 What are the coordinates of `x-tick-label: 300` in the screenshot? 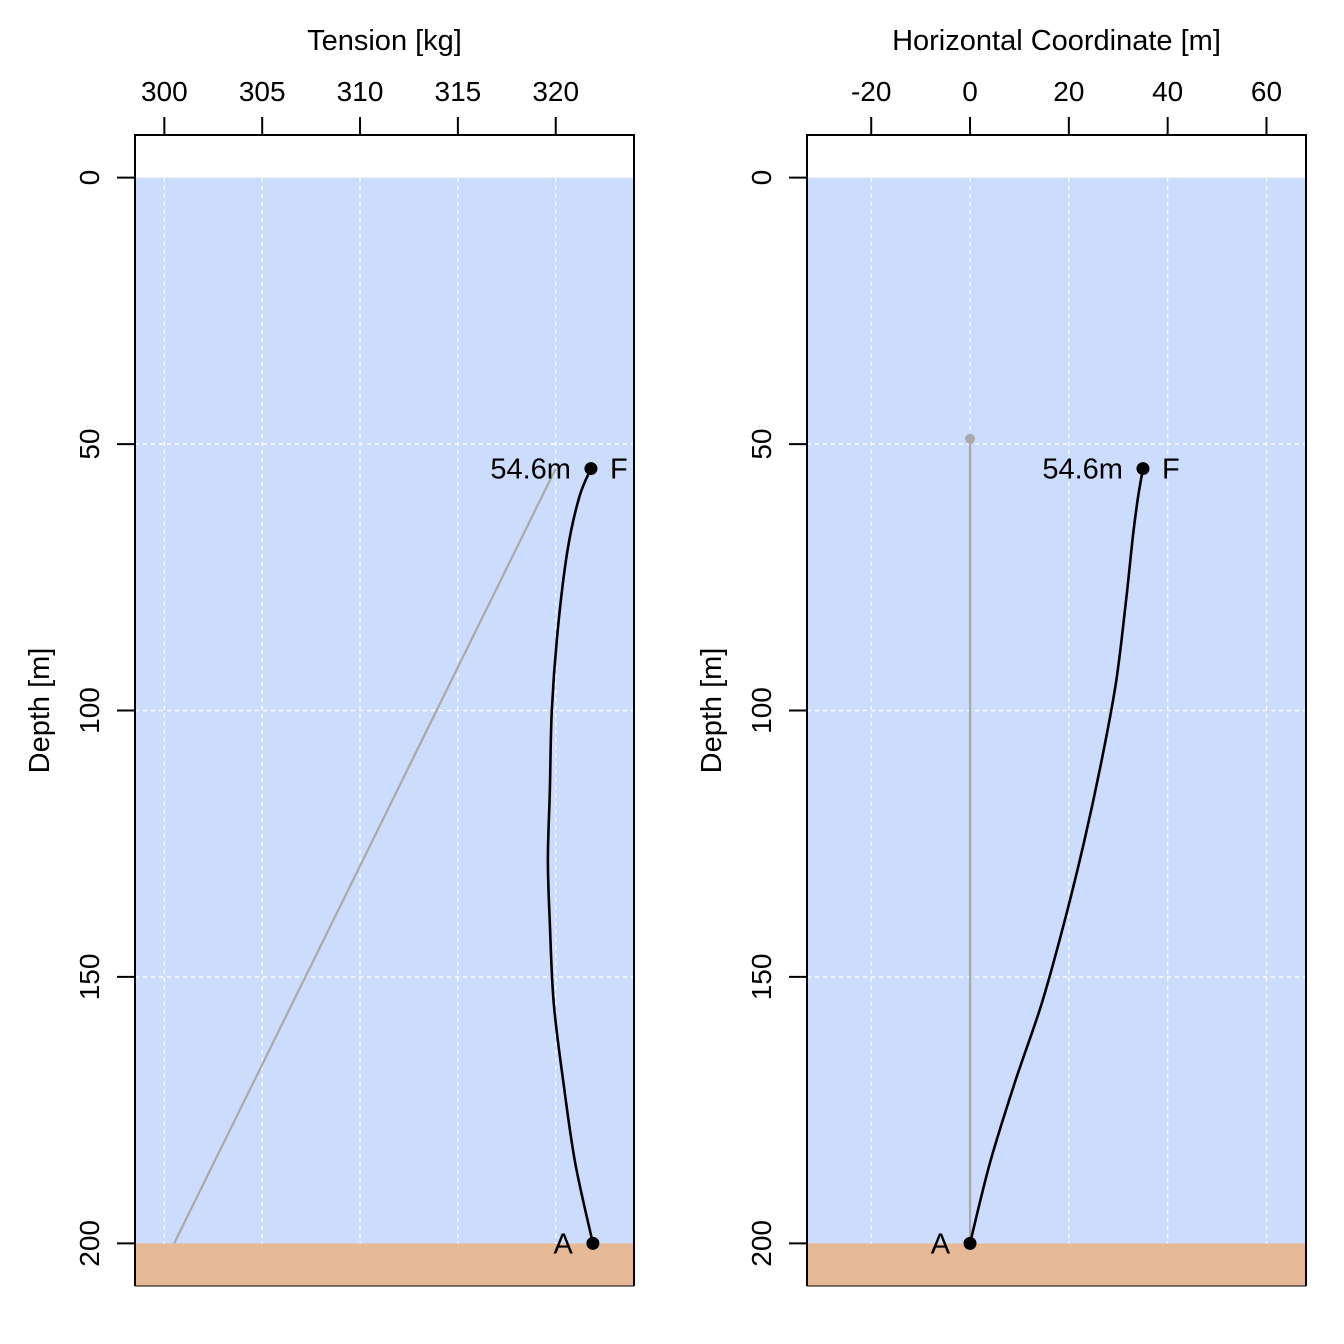 It's located at (164, 91).